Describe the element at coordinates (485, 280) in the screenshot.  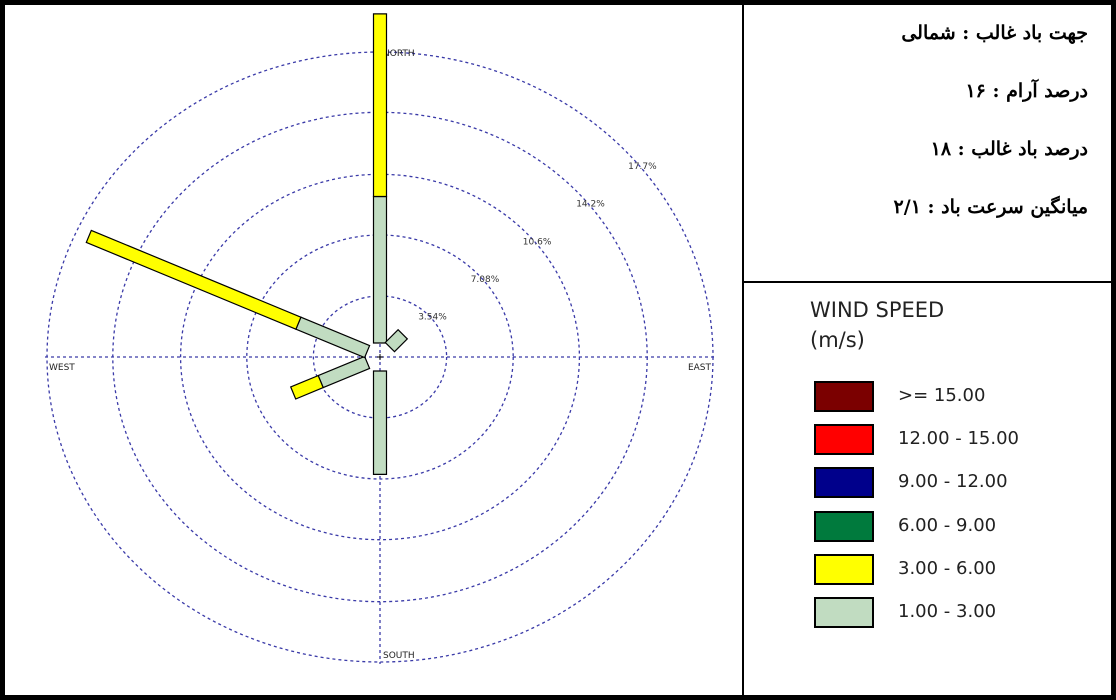
I see `ring-label: 7.08%` at that location.